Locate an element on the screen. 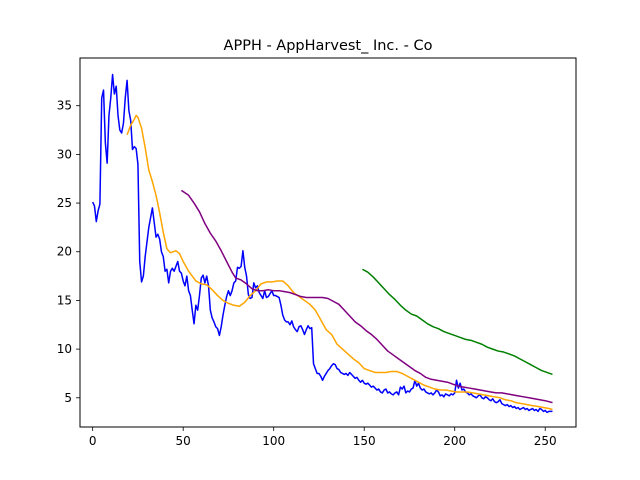 This screenshot has height=480, width=640. x-tick-label: 200 is located at coordinates (454, 441).